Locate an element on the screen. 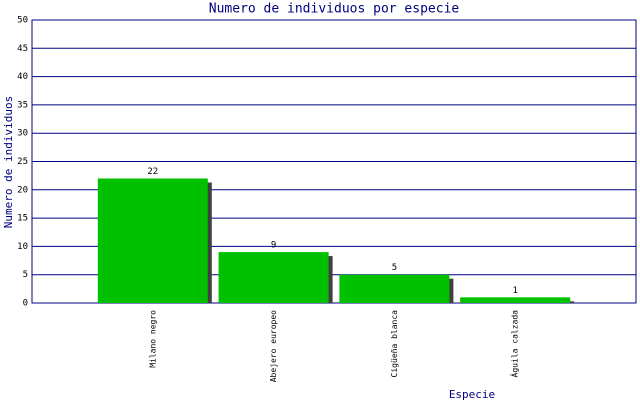 The width and height of the screenshot is (640, 400). chart-title: Numero de individuos por especie is located at coordinates (334, 9).